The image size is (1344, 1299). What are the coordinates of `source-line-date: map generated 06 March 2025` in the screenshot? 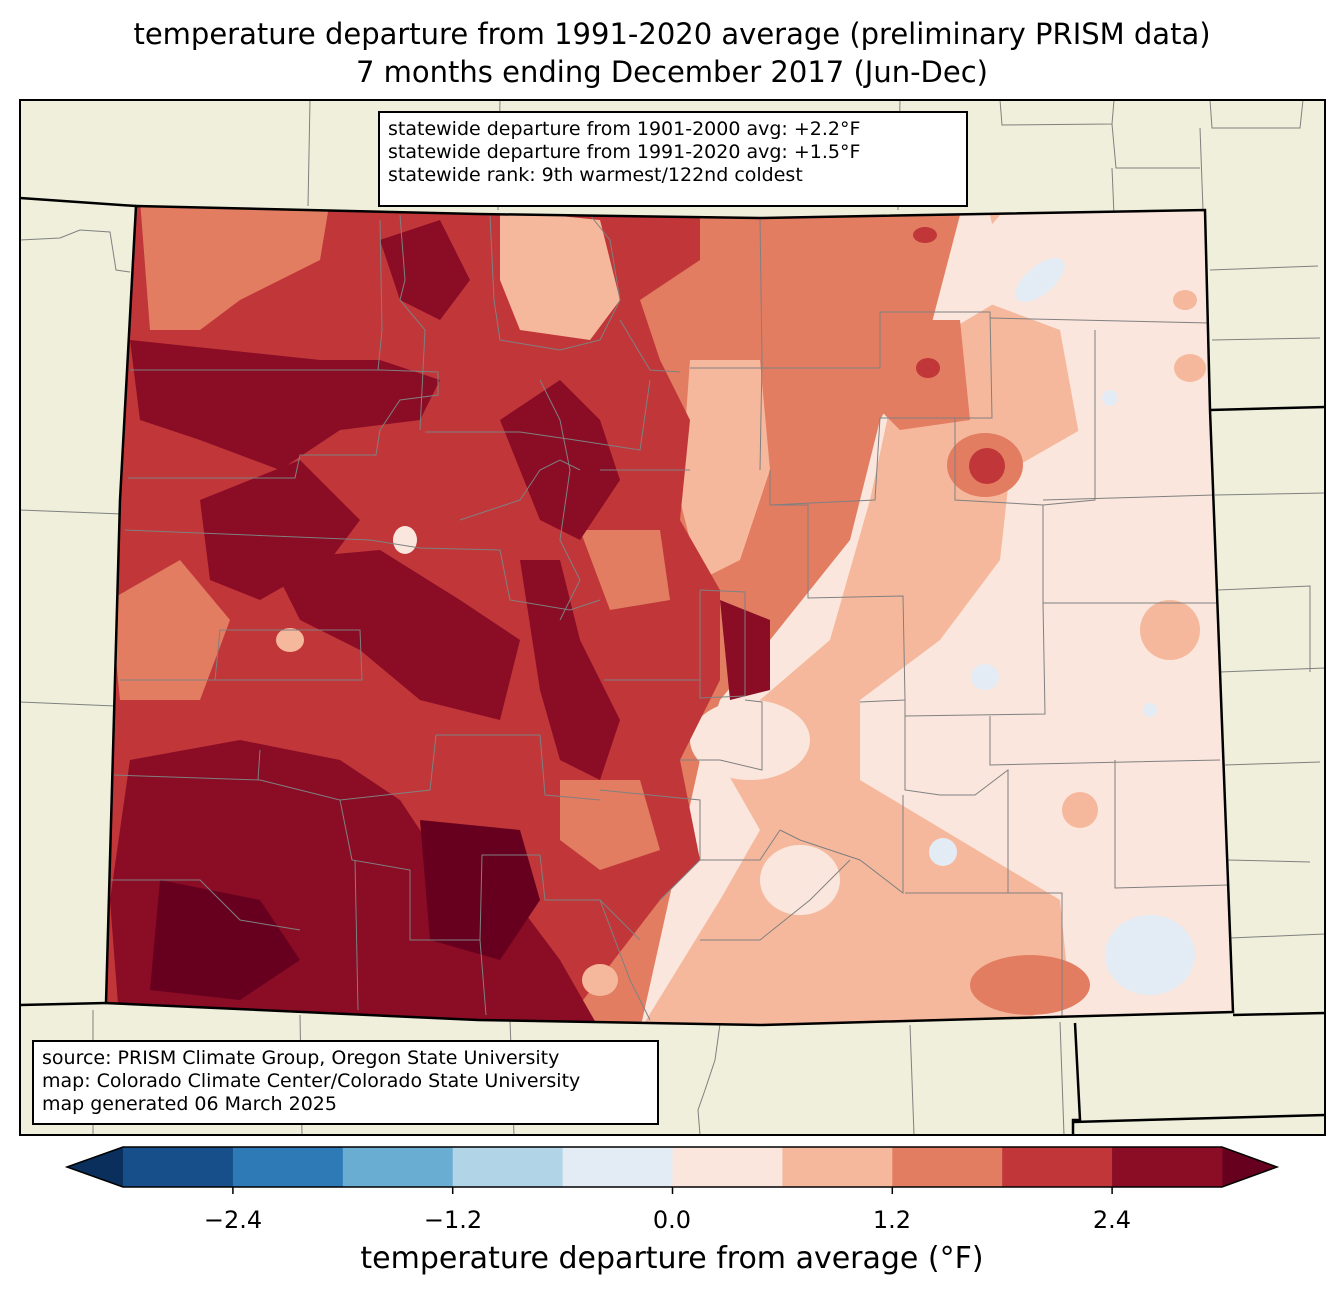 It's located at (189, 1104).